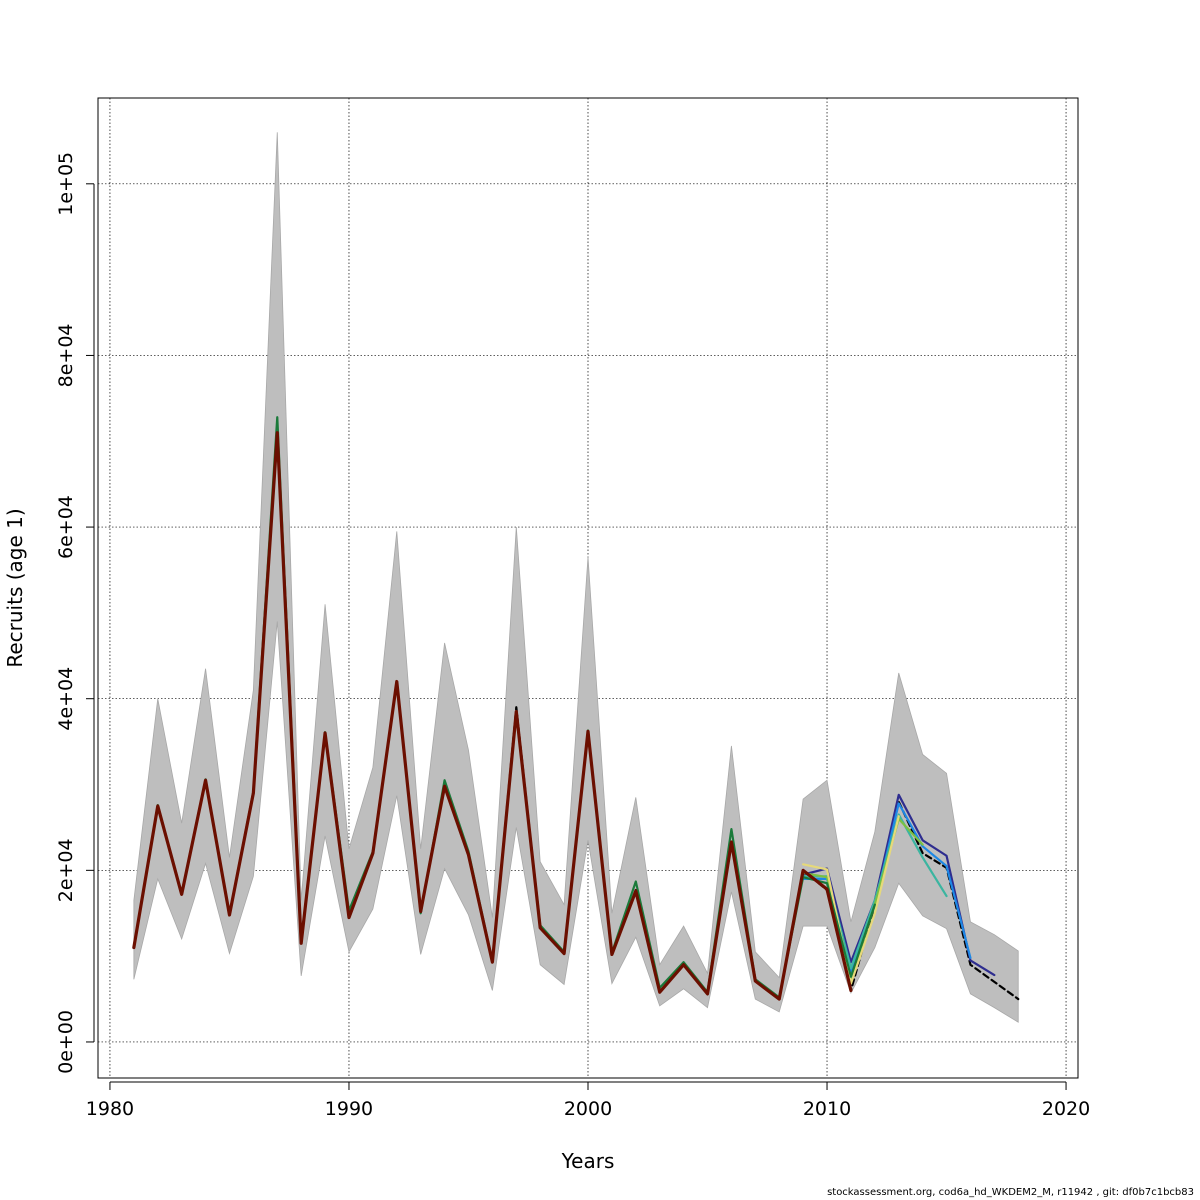  I want to click on x-tick-label: 2000, so click(588, 1109).